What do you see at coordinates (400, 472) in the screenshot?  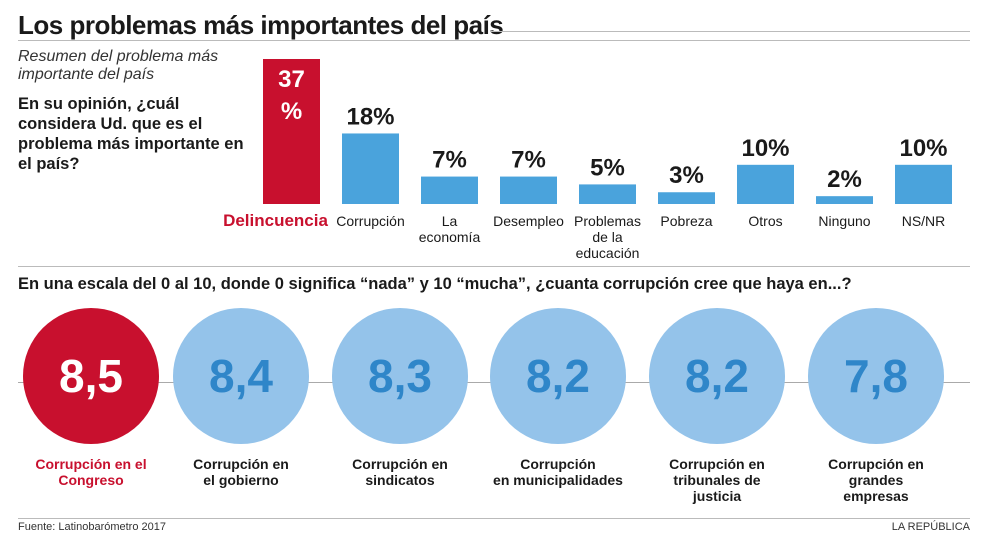 I see `bubble-category-label: Corrupción en sindicatos` at bounding box center [400, 472].